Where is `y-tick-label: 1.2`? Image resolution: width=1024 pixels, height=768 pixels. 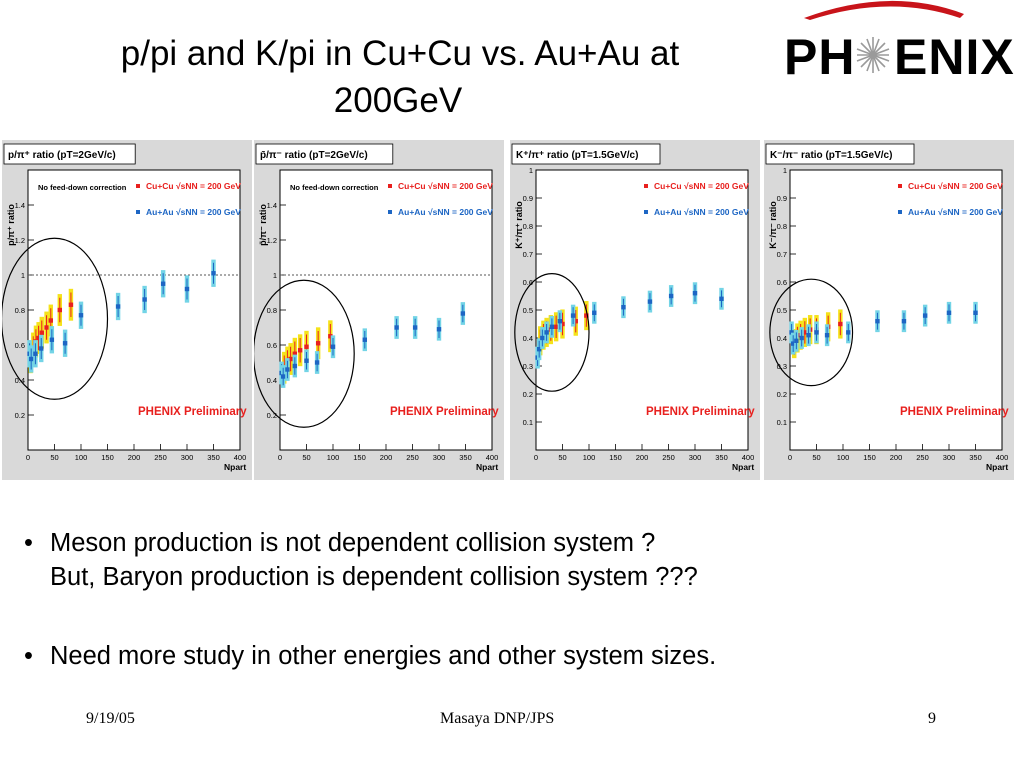 y-tick-label: 1.2 is located at coordinates (20, 240).